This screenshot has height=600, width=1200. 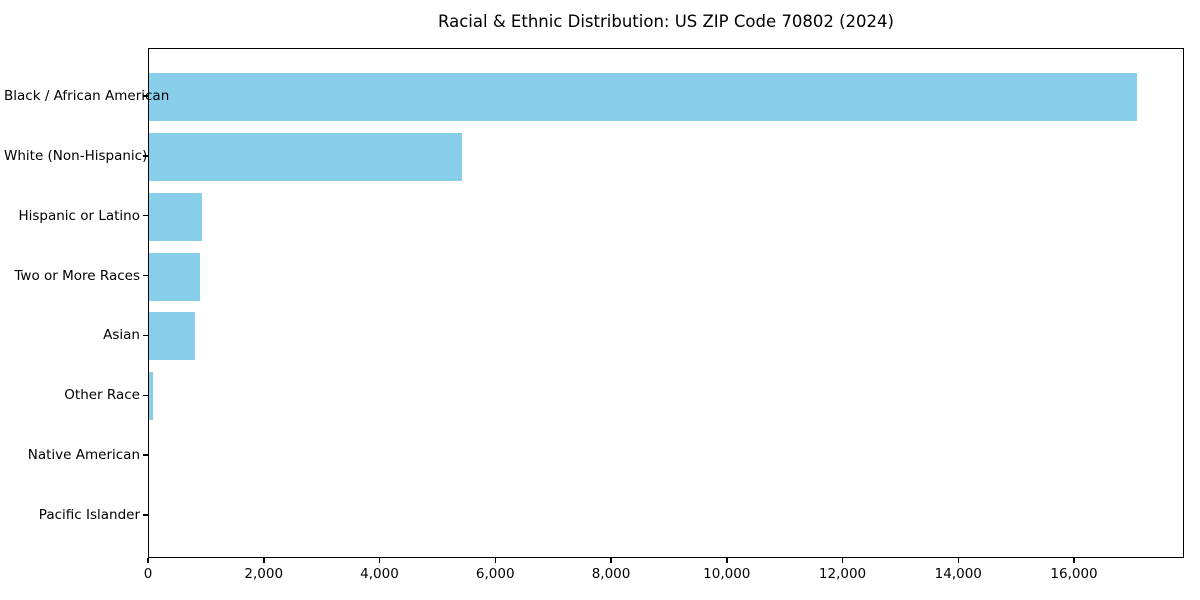 I want to click on bar-black-african-american, so click(x=643, y=96).